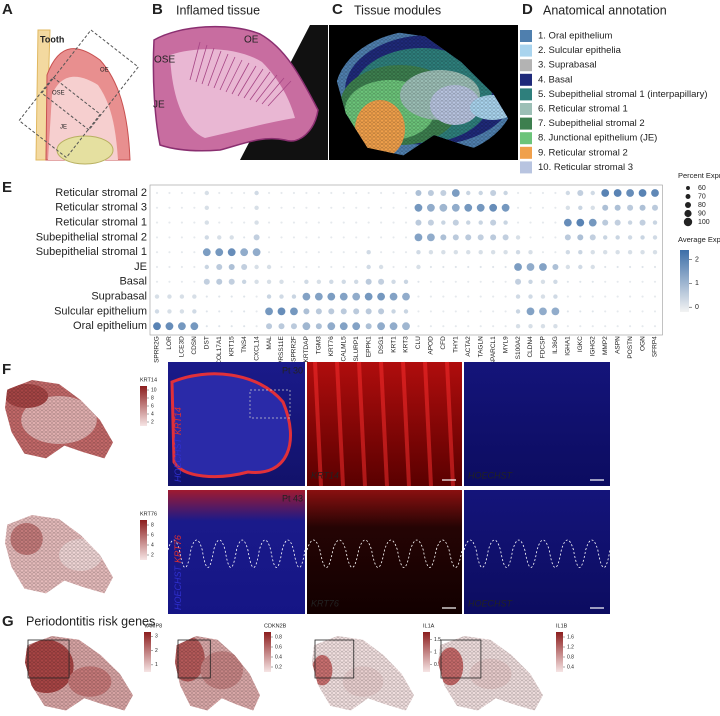  What do you see at coordinates (429, 626) in the screenshot?
I see `colorbar-title: IL1A` at bounding box center [429, 626].